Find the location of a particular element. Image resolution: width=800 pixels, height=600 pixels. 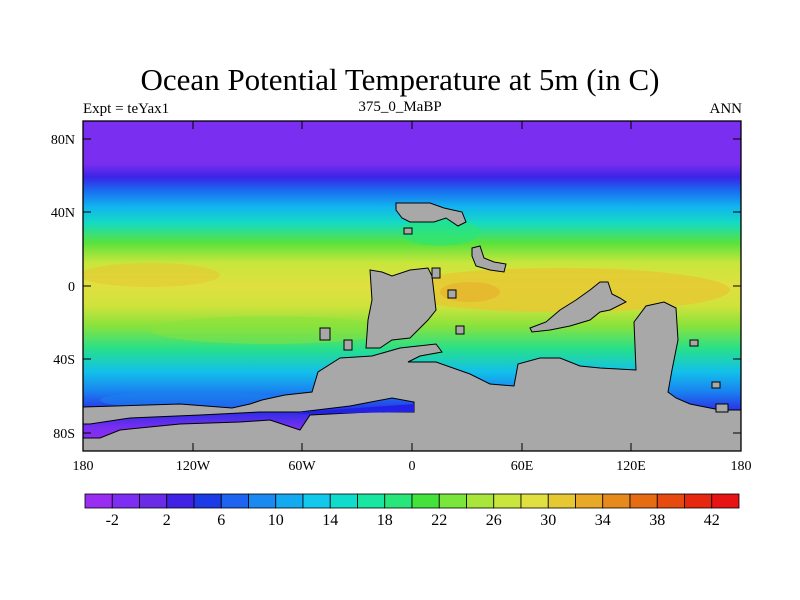

colorbar-label: 22 is located at coordinates (439, 520).